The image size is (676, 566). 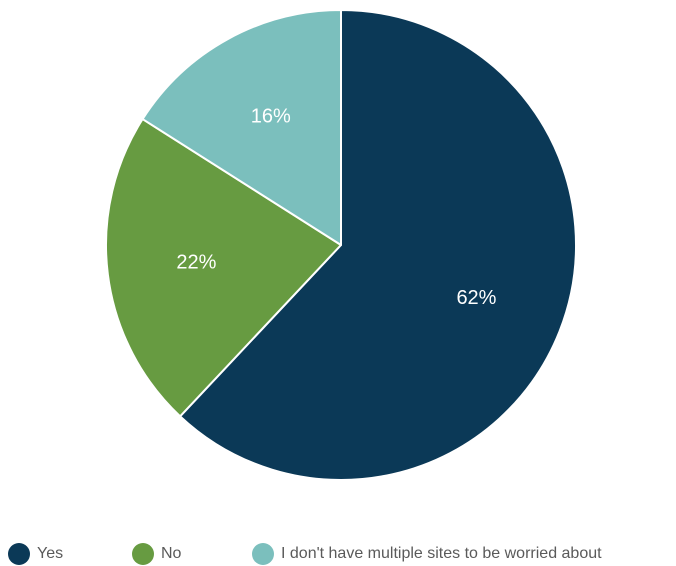 I want to click on legend-item-no: No, so click(x=156, y=554).